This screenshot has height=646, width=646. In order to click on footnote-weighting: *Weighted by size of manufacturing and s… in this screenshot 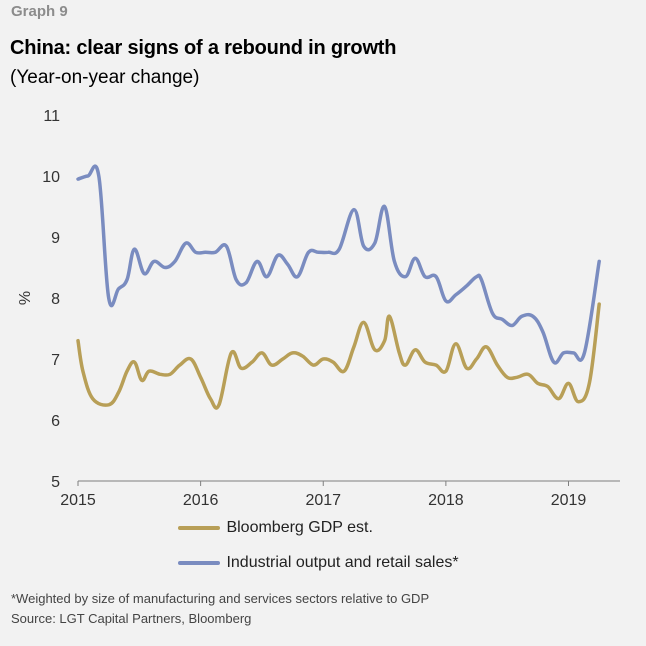, I will do `click(220, 598)`.